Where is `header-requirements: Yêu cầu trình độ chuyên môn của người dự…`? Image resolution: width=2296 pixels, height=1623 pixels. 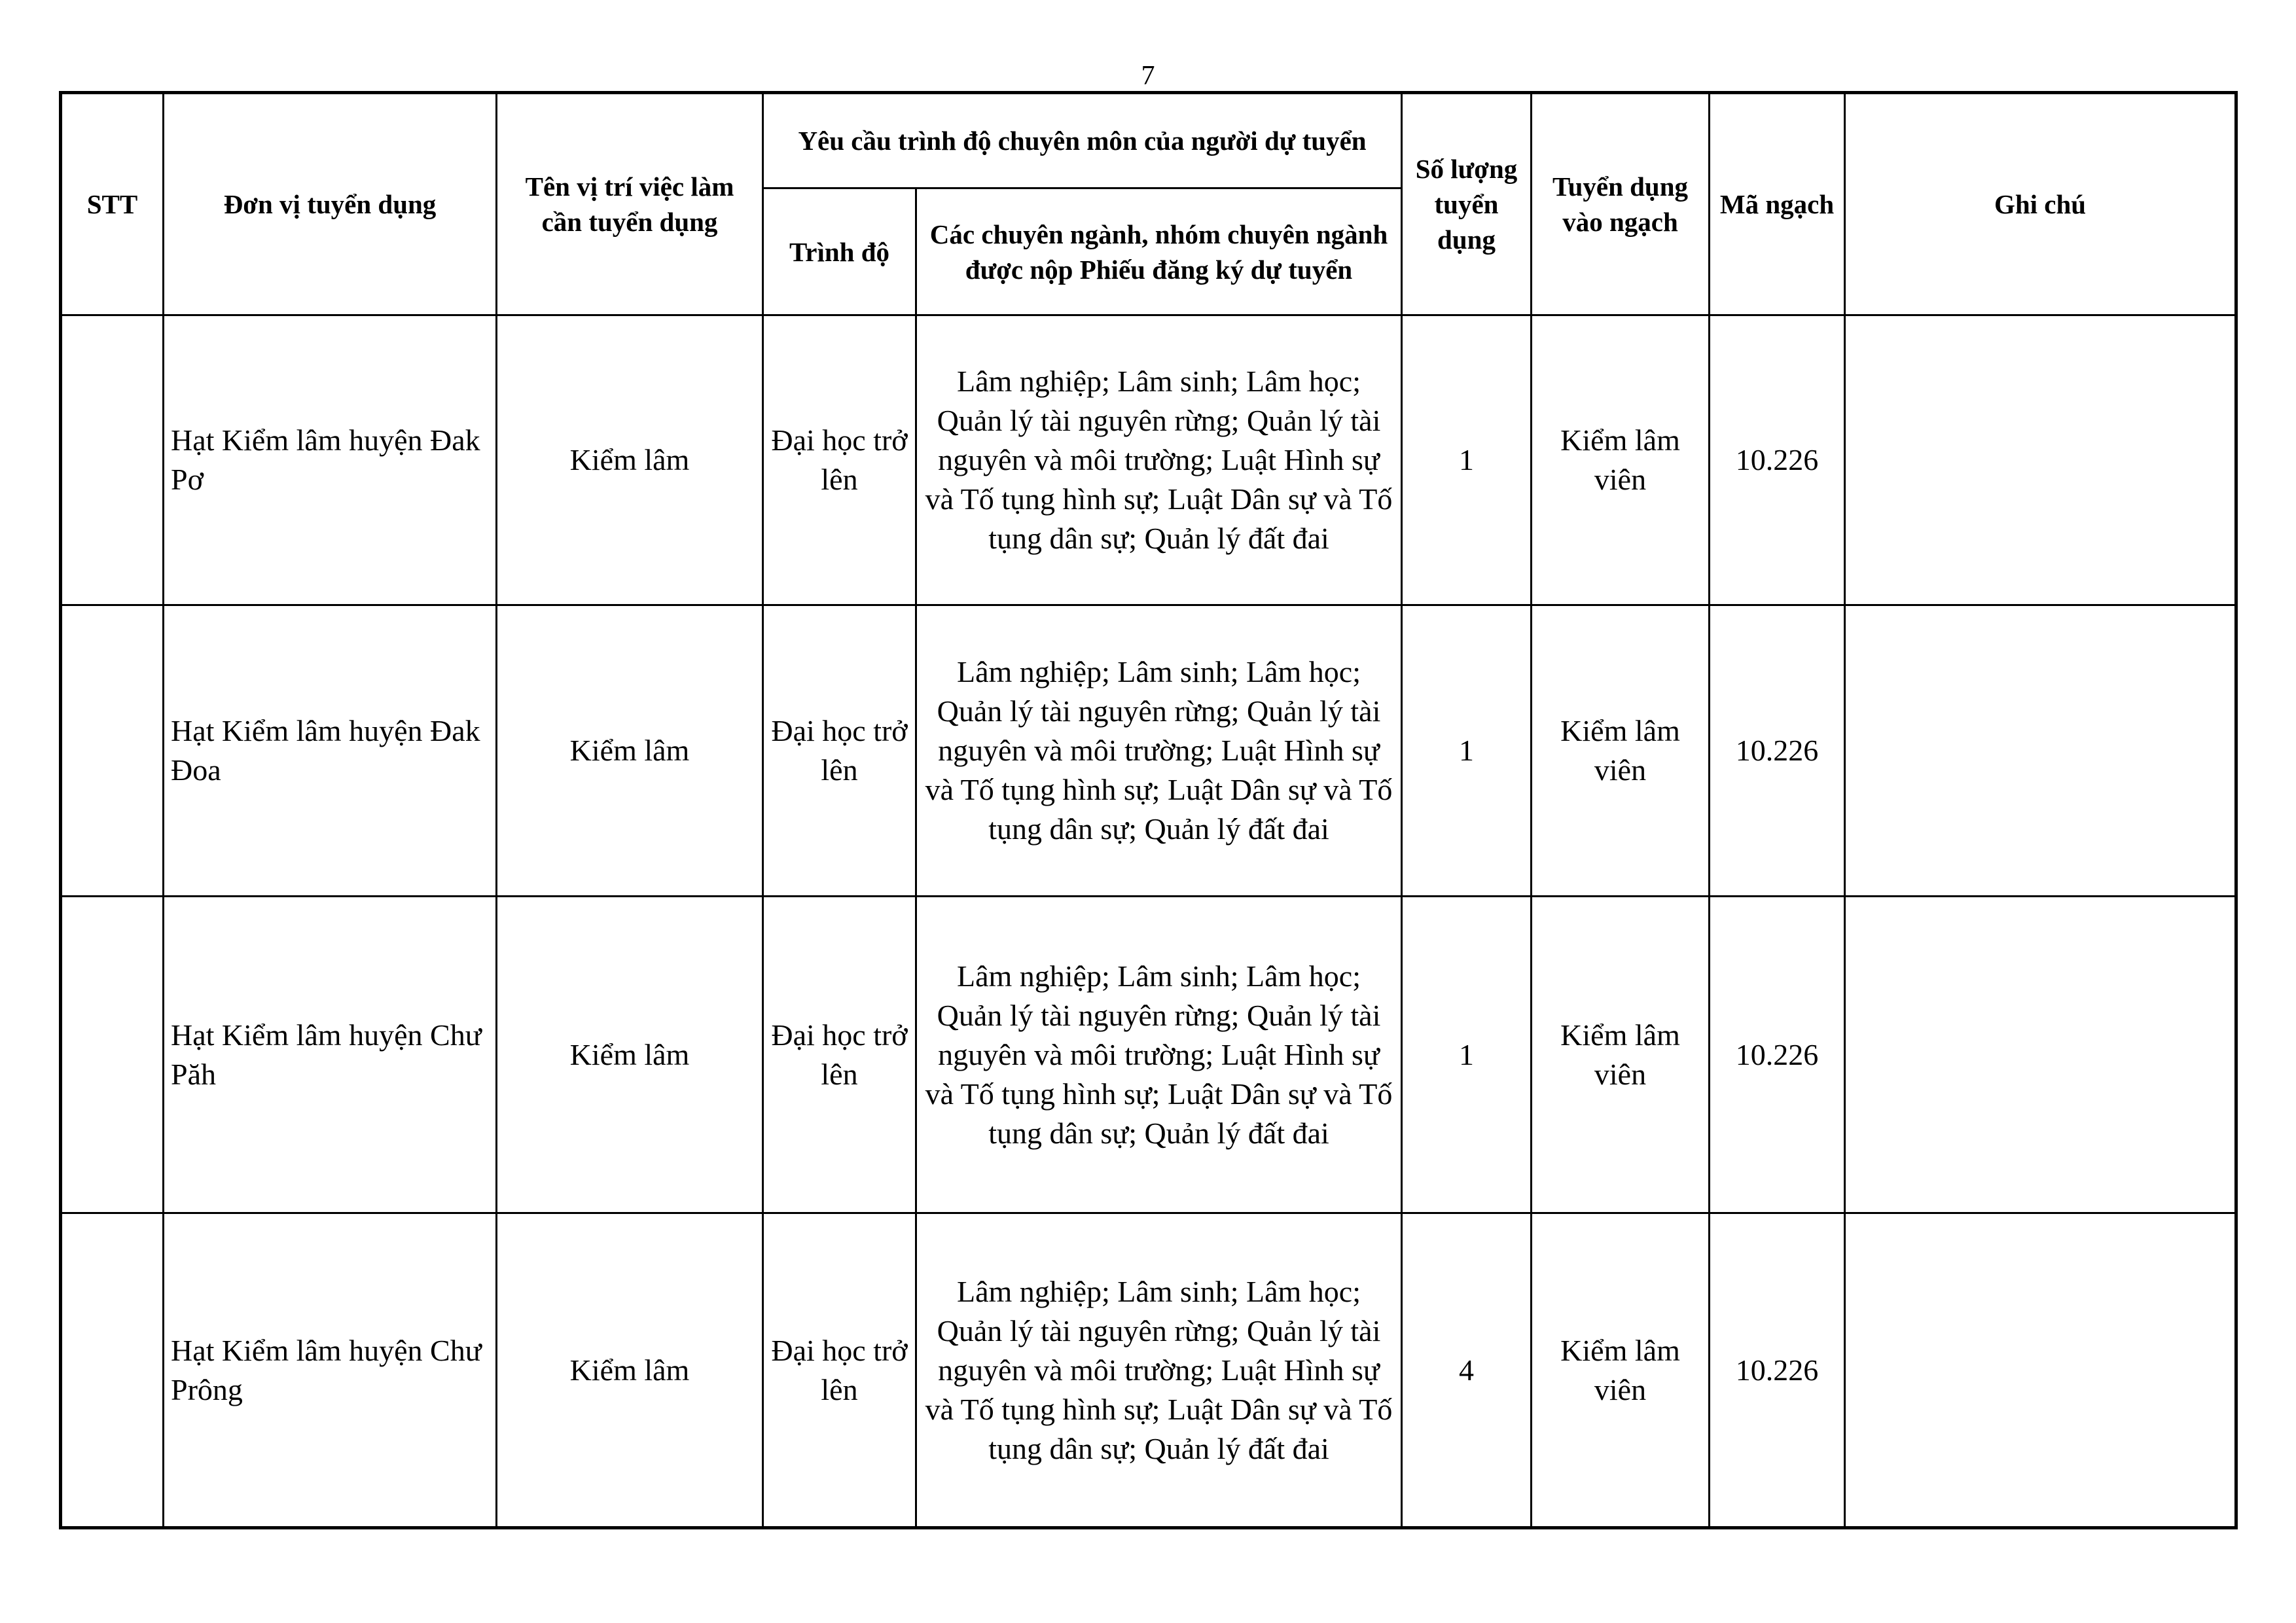
header-requirements: Yêu cầu trình độ chuyên môn của người dự… is located at coordinates (1082, 140).